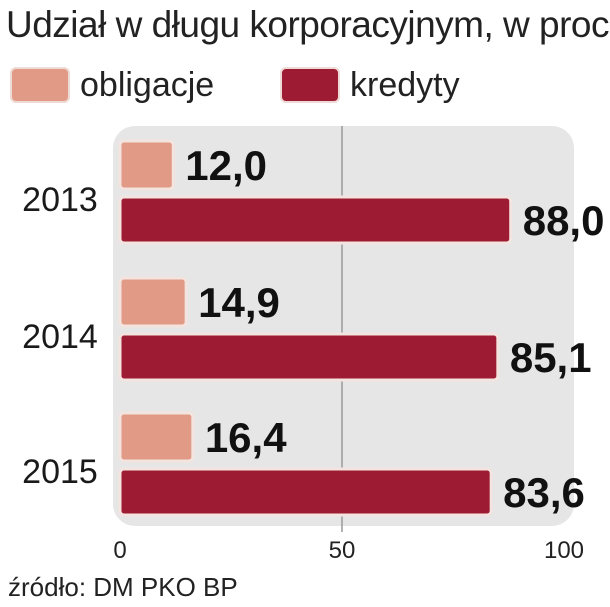 This screenshot has width=610, height=607. What do you see at coordinates (405, 84) in the screenshot?
I see `legend-label-kredyty: kredyty` at bounding box center [405, 84].